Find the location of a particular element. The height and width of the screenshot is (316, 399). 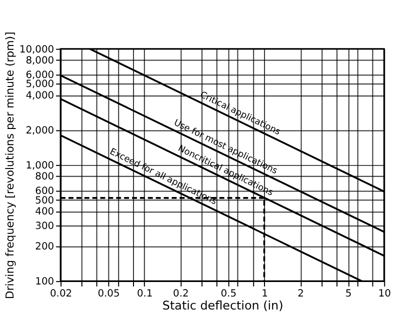

x-tick-label: 0.2 is located at coordinates (181, 294).